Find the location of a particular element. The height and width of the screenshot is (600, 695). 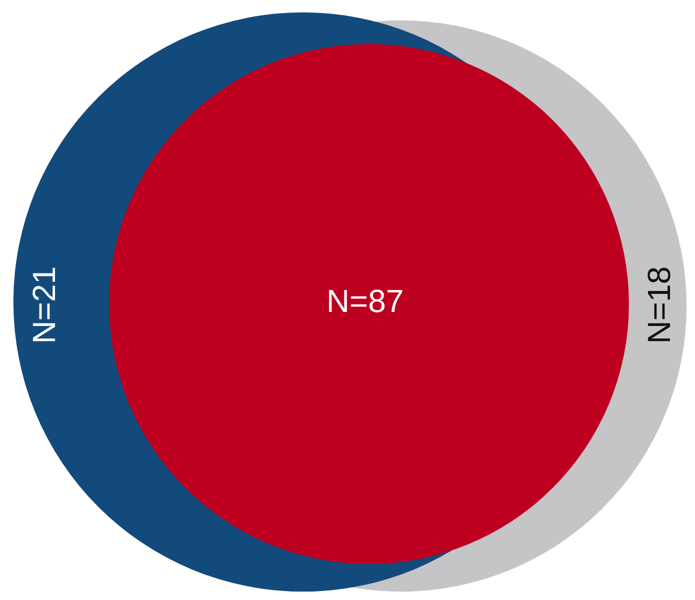

data-label: N=18 is located at coordinates (659, 305).